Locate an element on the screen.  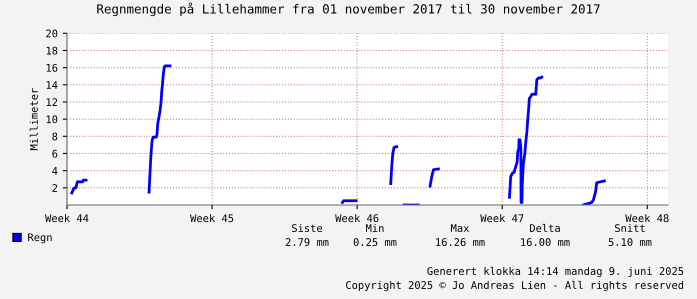
x-tick-label: Week 46 is located at coordinates (356, 218).